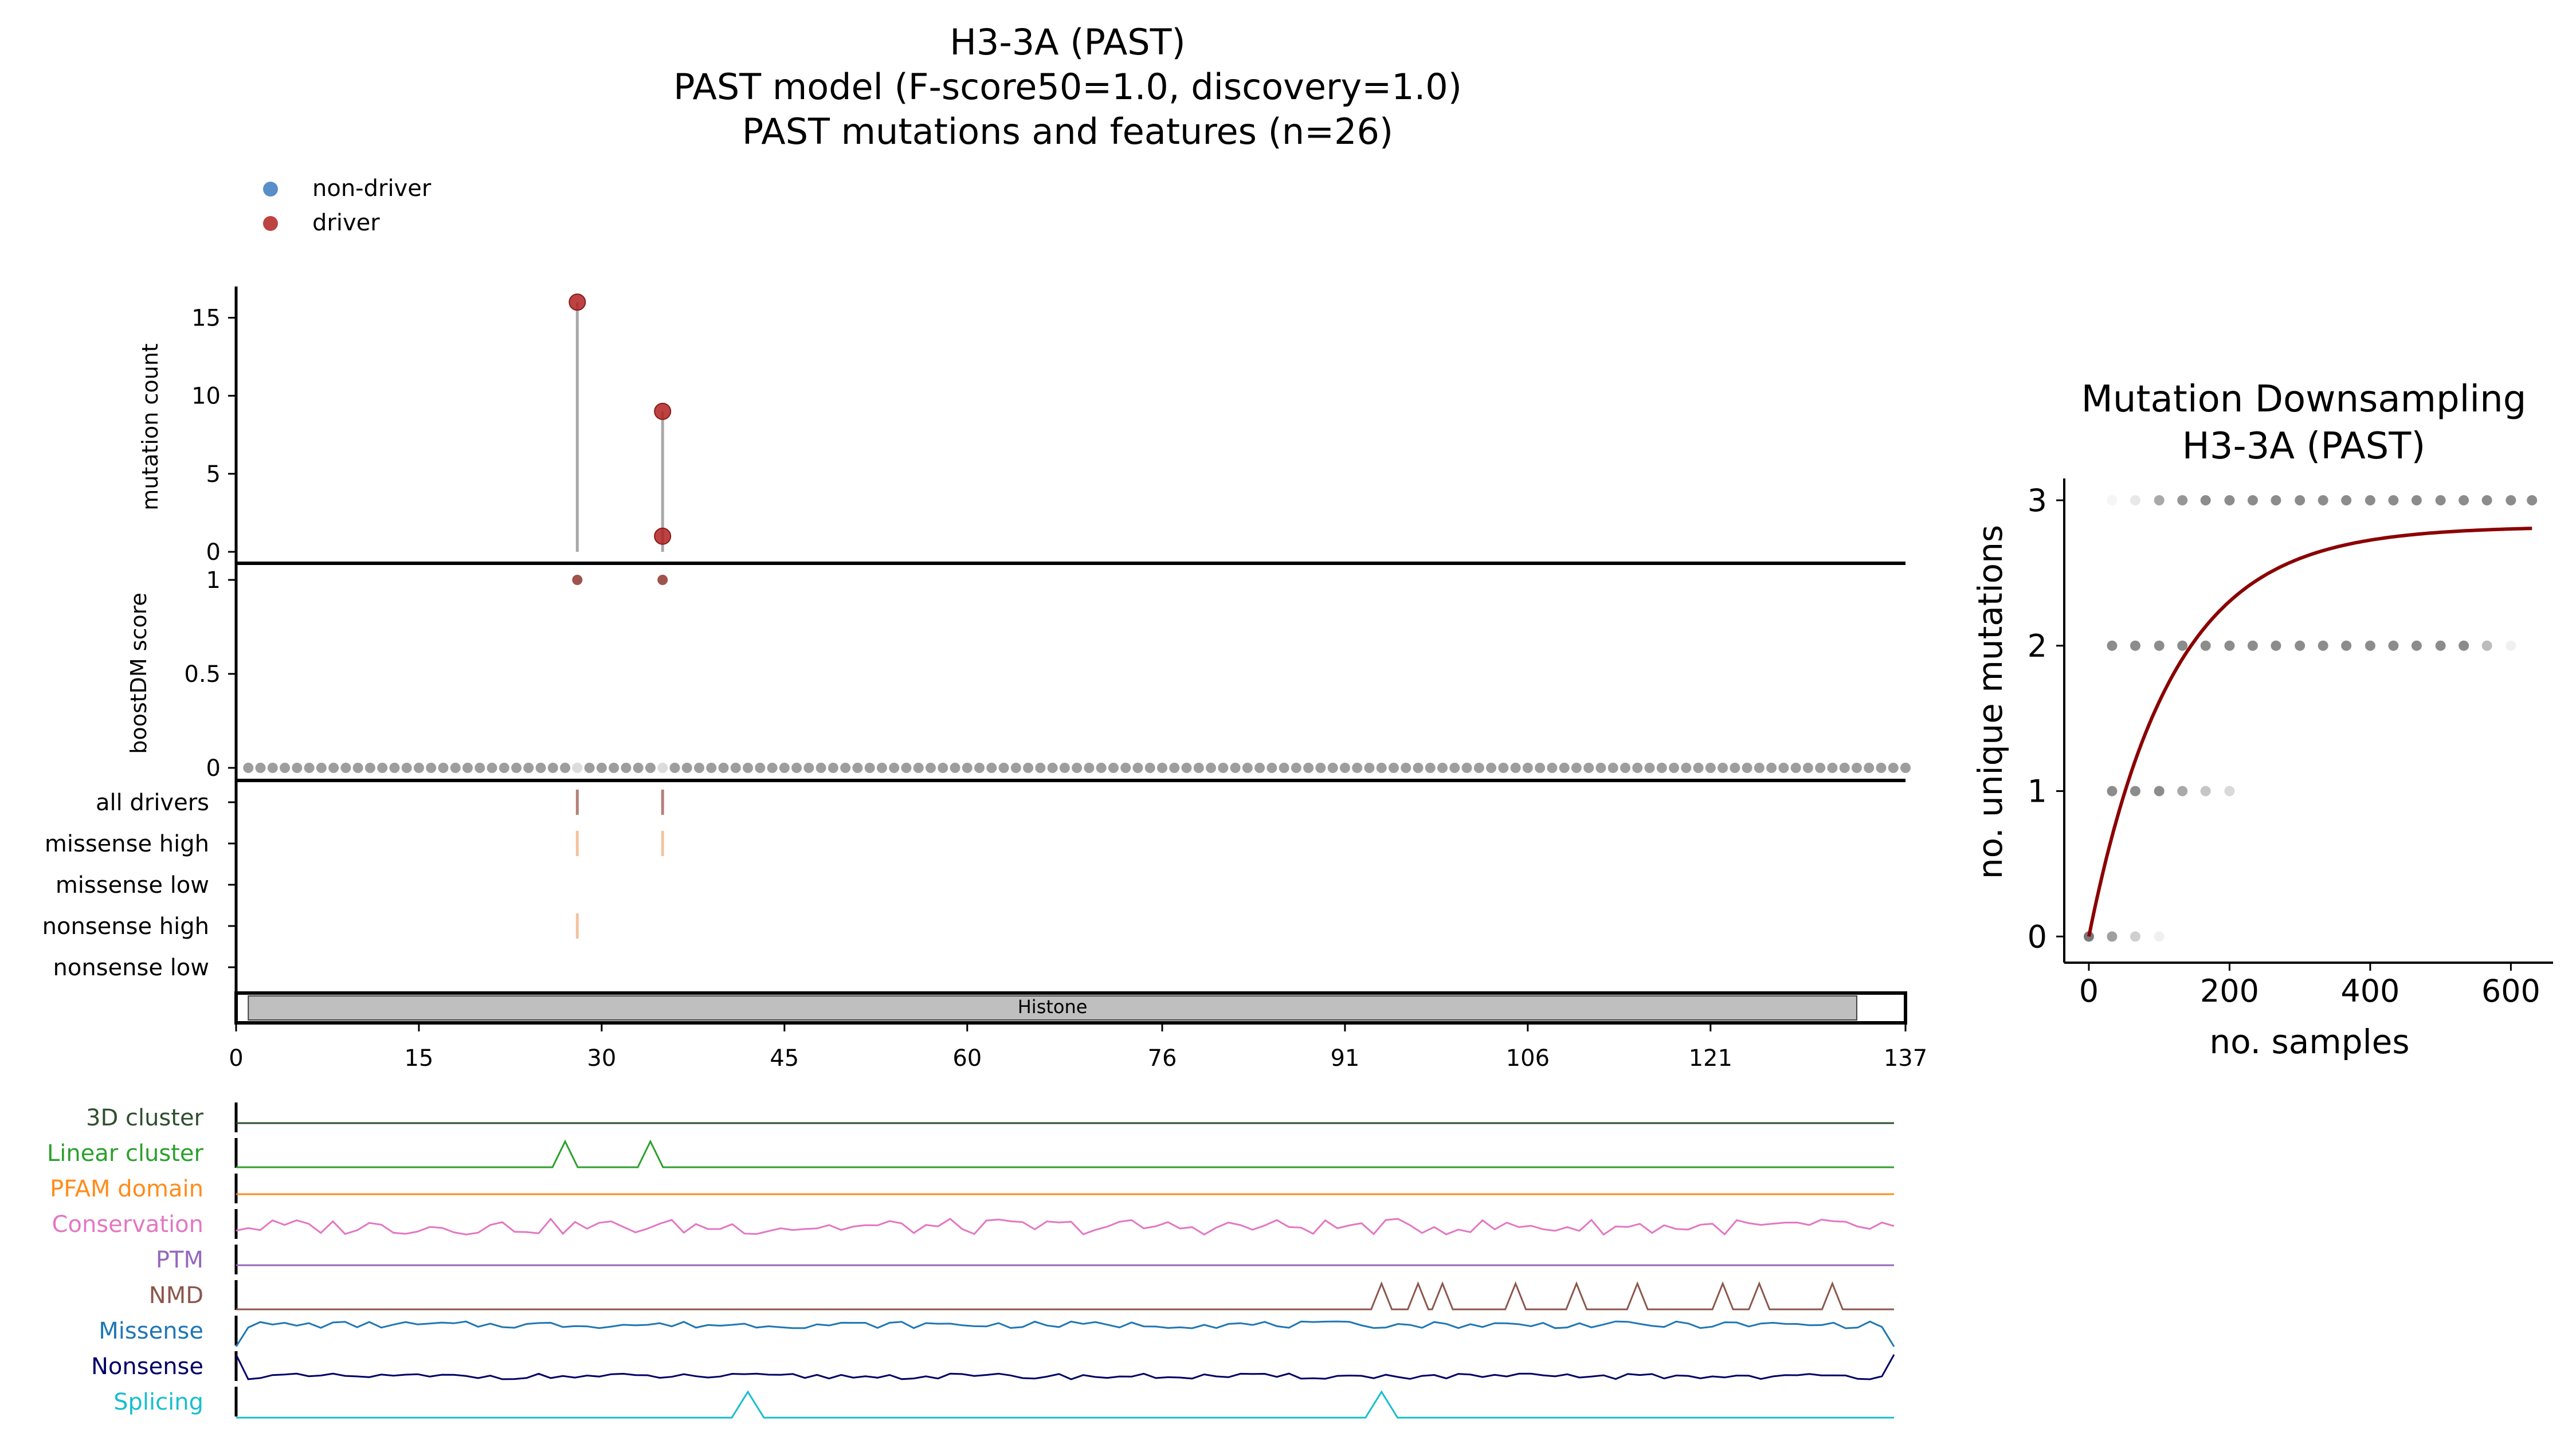  I want to click on feature-track-label: Missense, so click(151, 1331).